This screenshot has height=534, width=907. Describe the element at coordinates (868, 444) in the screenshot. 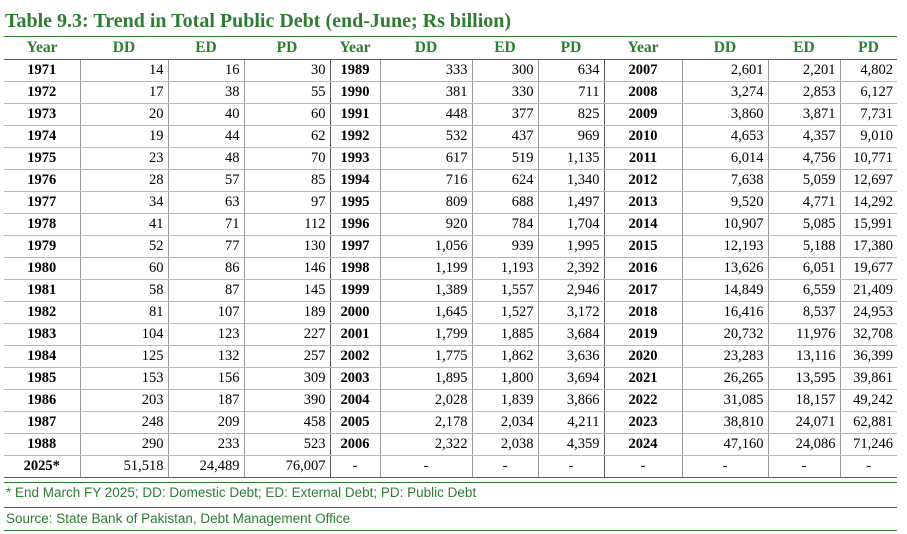

I see `pd-cell: 71,246` at that location.